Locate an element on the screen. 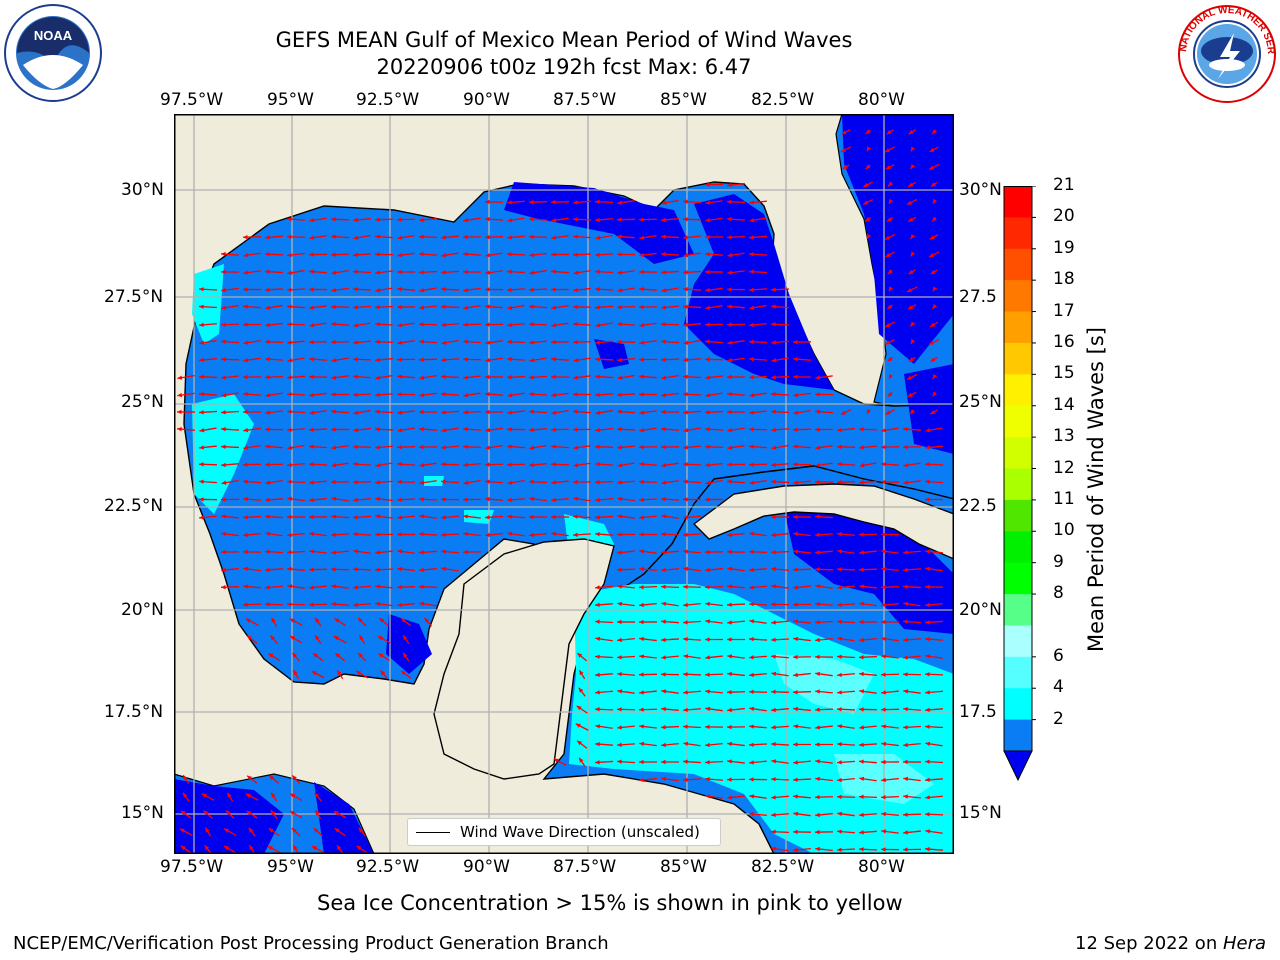 The height and width of the screenshot is (960, 1280). colorbar-tick-label: 18 is located at coordinates (1064, 279).